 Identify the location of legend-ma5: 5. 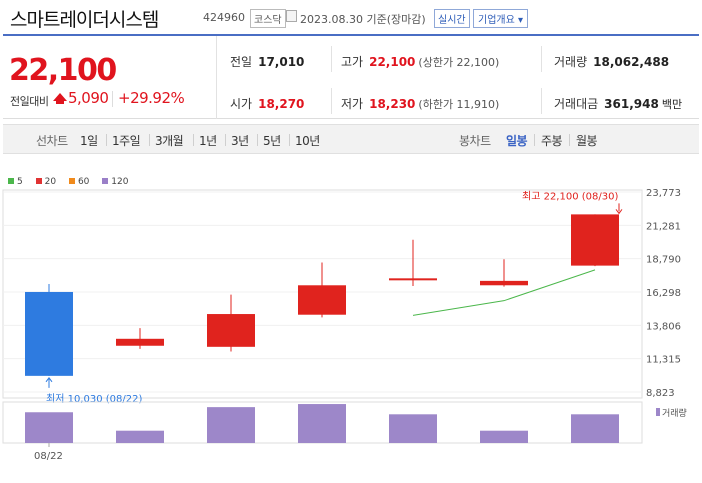
(15, 182).